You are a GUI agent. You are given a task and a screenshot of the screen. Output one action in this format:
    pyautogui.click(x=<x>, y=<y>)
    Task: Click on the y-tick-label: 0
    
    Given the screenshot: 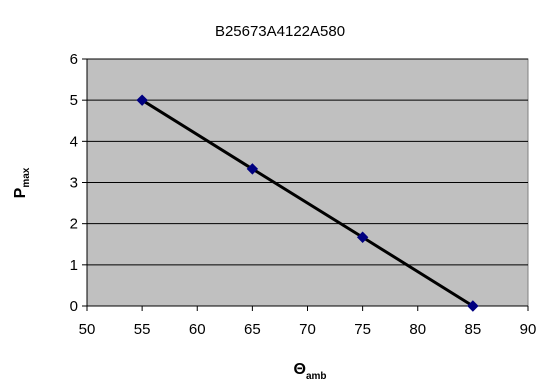 What is the action you would take?
    pyautogui.click(x=74, y=306)
    